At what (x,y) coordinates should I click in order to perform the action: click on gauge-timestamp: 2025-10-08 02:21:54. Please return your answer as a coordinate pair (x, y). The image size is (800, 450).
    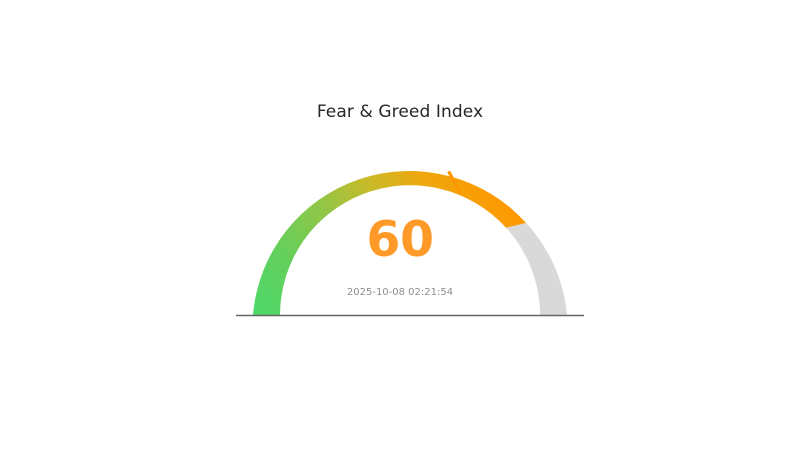
    Looking at the image, I should click on (400, 292).